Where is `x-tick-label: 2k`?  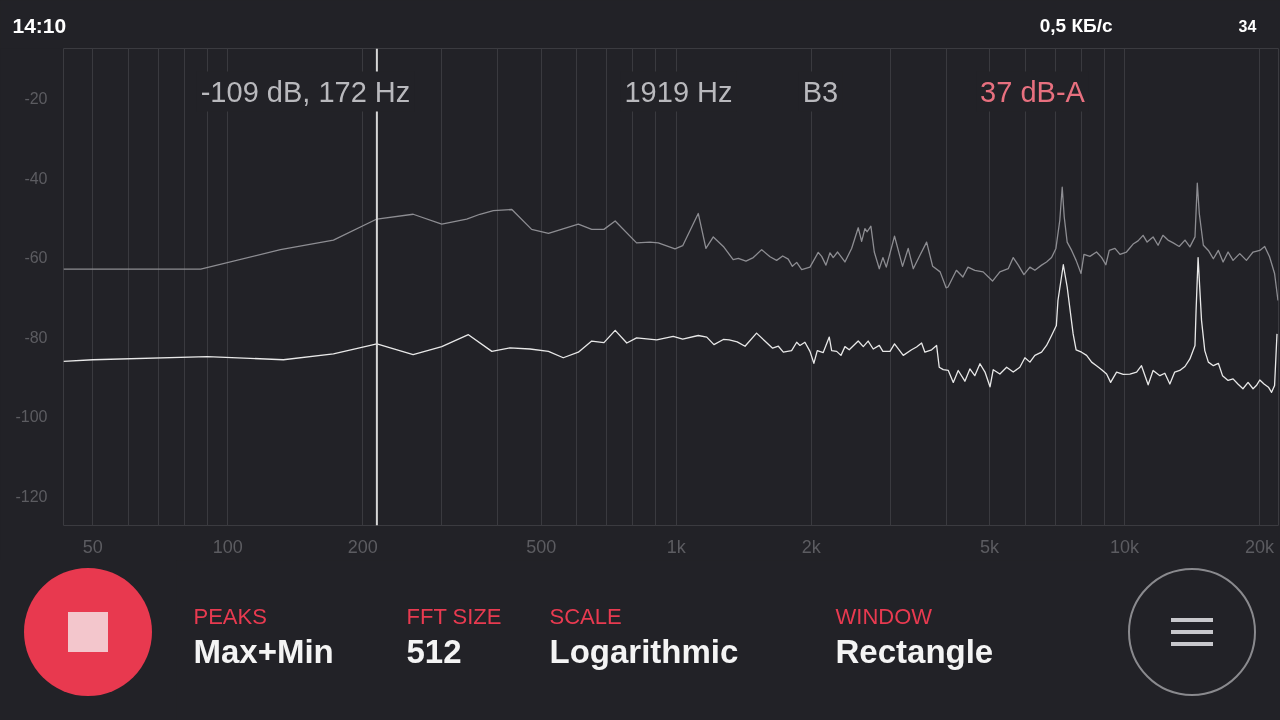 x-tick-label: 2k is located at coordinates (811, 546).